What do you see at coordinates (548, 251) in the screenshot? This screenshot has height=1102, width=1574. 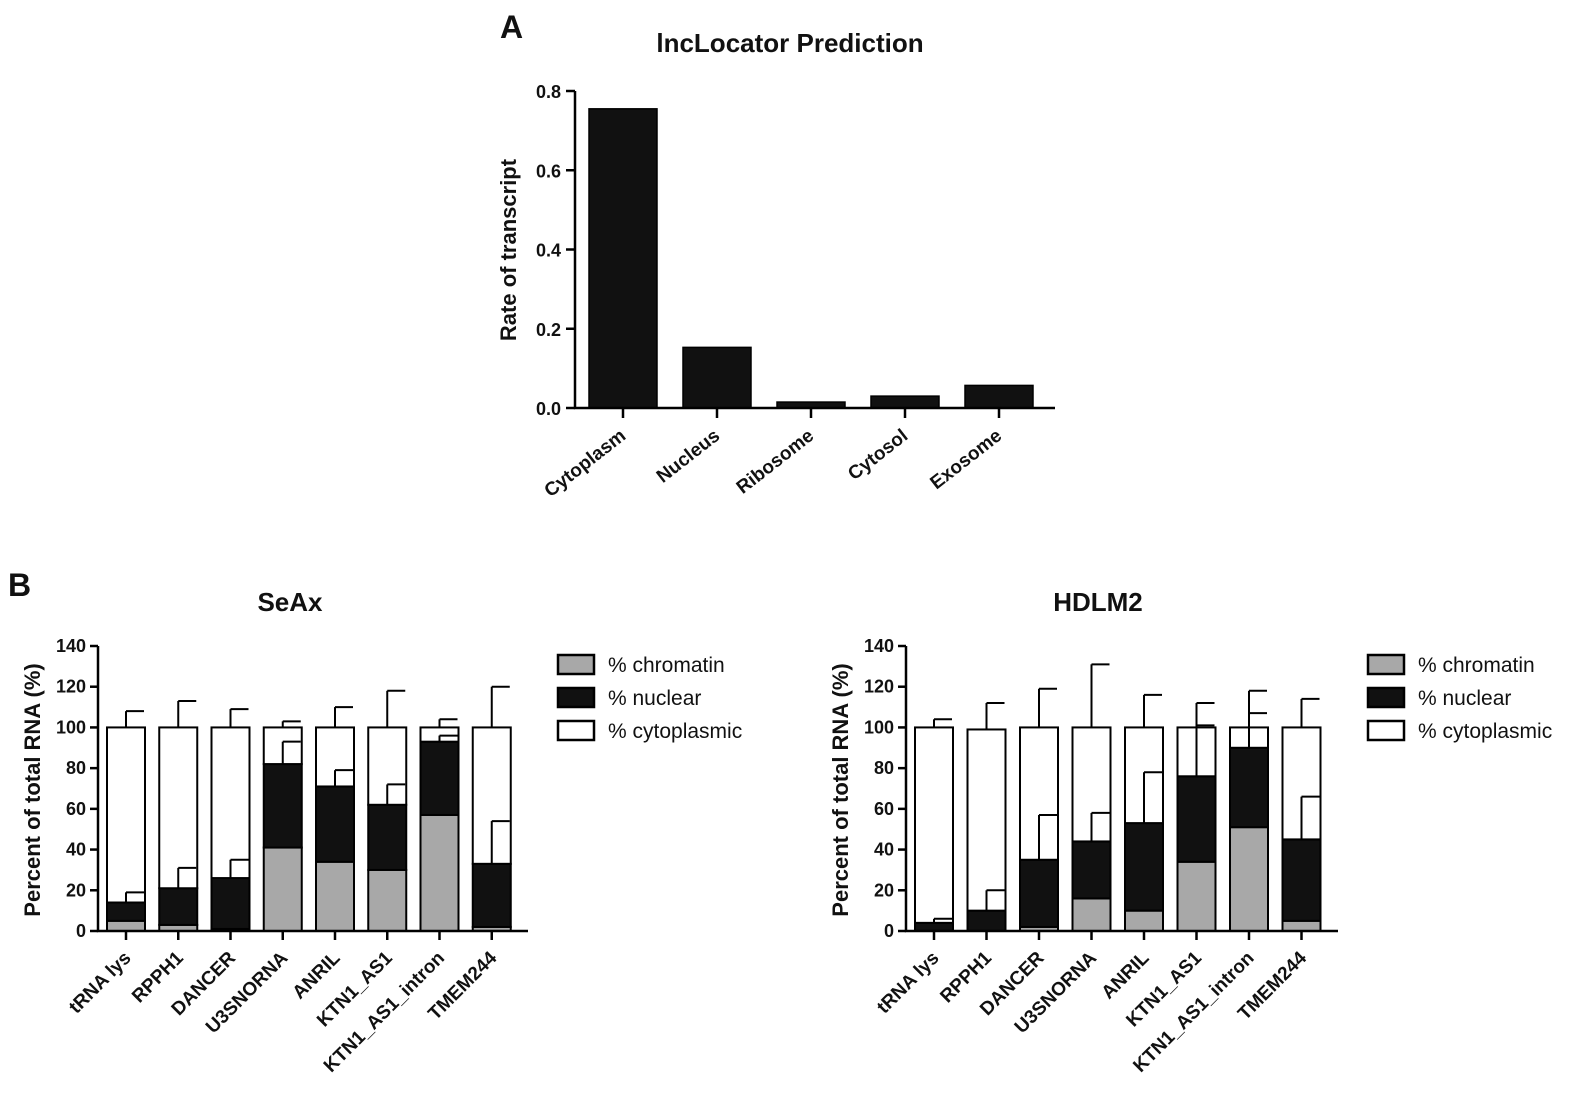 I see `y-tick-label-a: 0.4` at bounding box center [548, 251].